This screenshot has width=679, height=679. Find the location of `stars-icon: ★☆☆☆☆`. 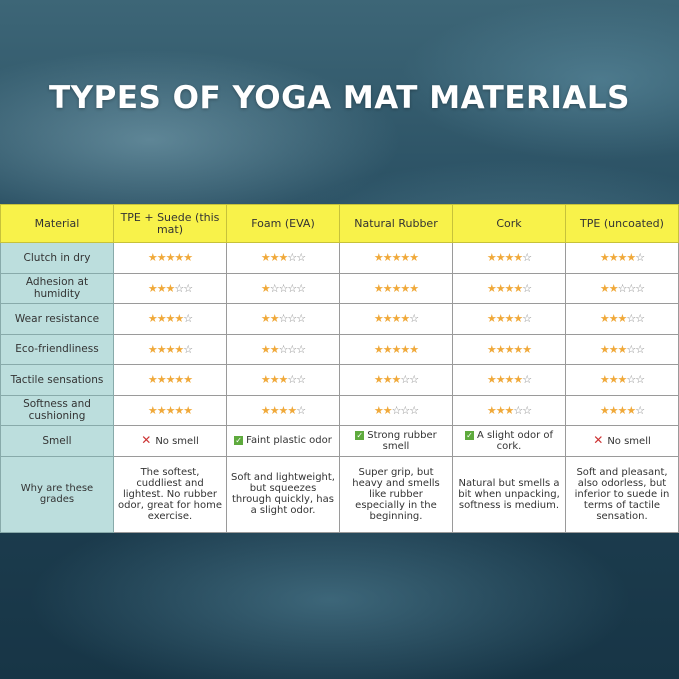

stars-icon: ★☆☆☆☆ is located at coordinates (283, 288).